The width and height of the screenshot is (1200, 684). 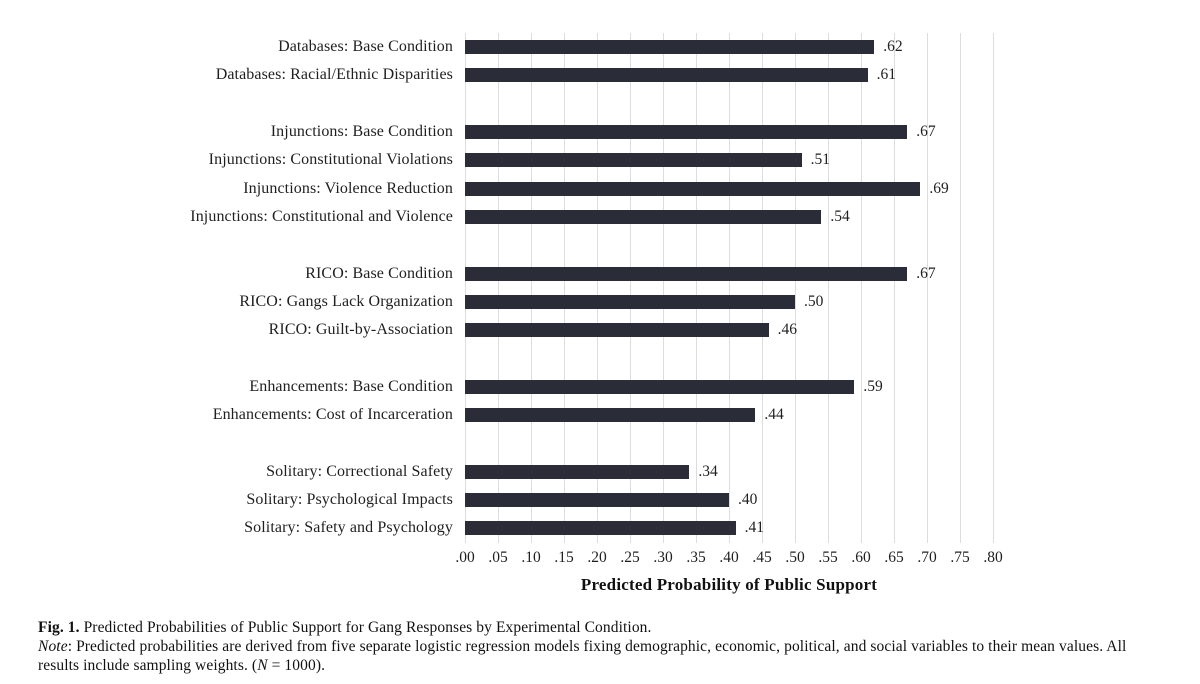 What do you see at coordinates (814, 301) in the screenshot?
I see `bar-value-label: .50` at bounding box center [814, 301].